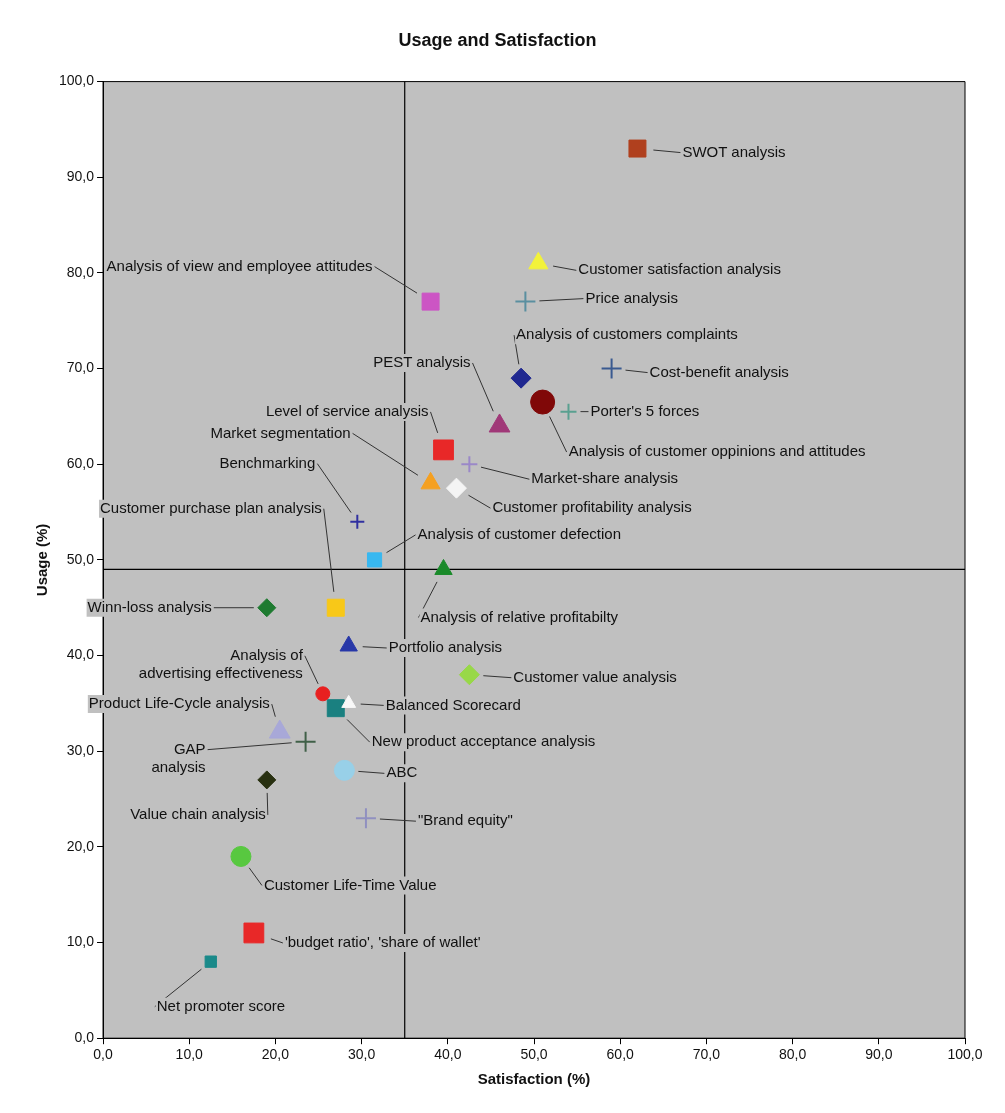 The width and height of the screenshot is (1005, 1113). I want to click on text: Customer purchase plan analysis, so click(210, 507).